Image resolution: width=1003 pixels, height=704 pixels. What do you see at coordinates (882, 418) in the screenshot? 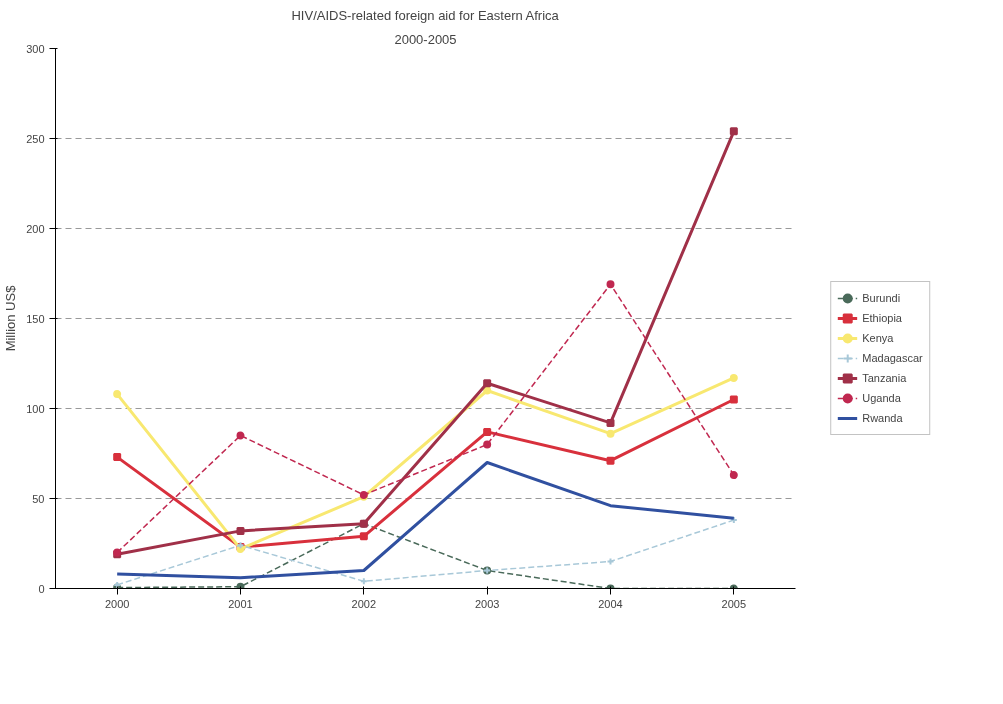
I see `legend-label: Rwanda` at bounding box center [882, 418].